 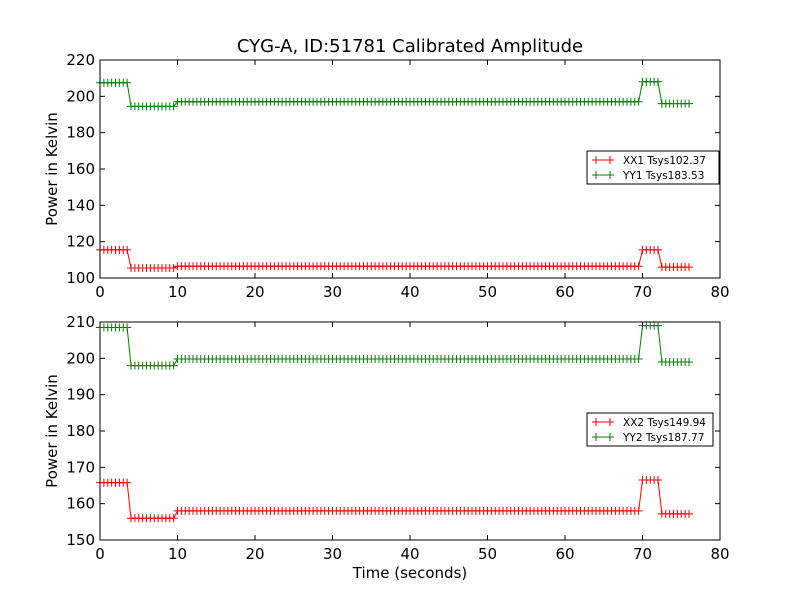 I want to click on legend-label: XX2 Tsys149.94, so click(x=664, y=423).